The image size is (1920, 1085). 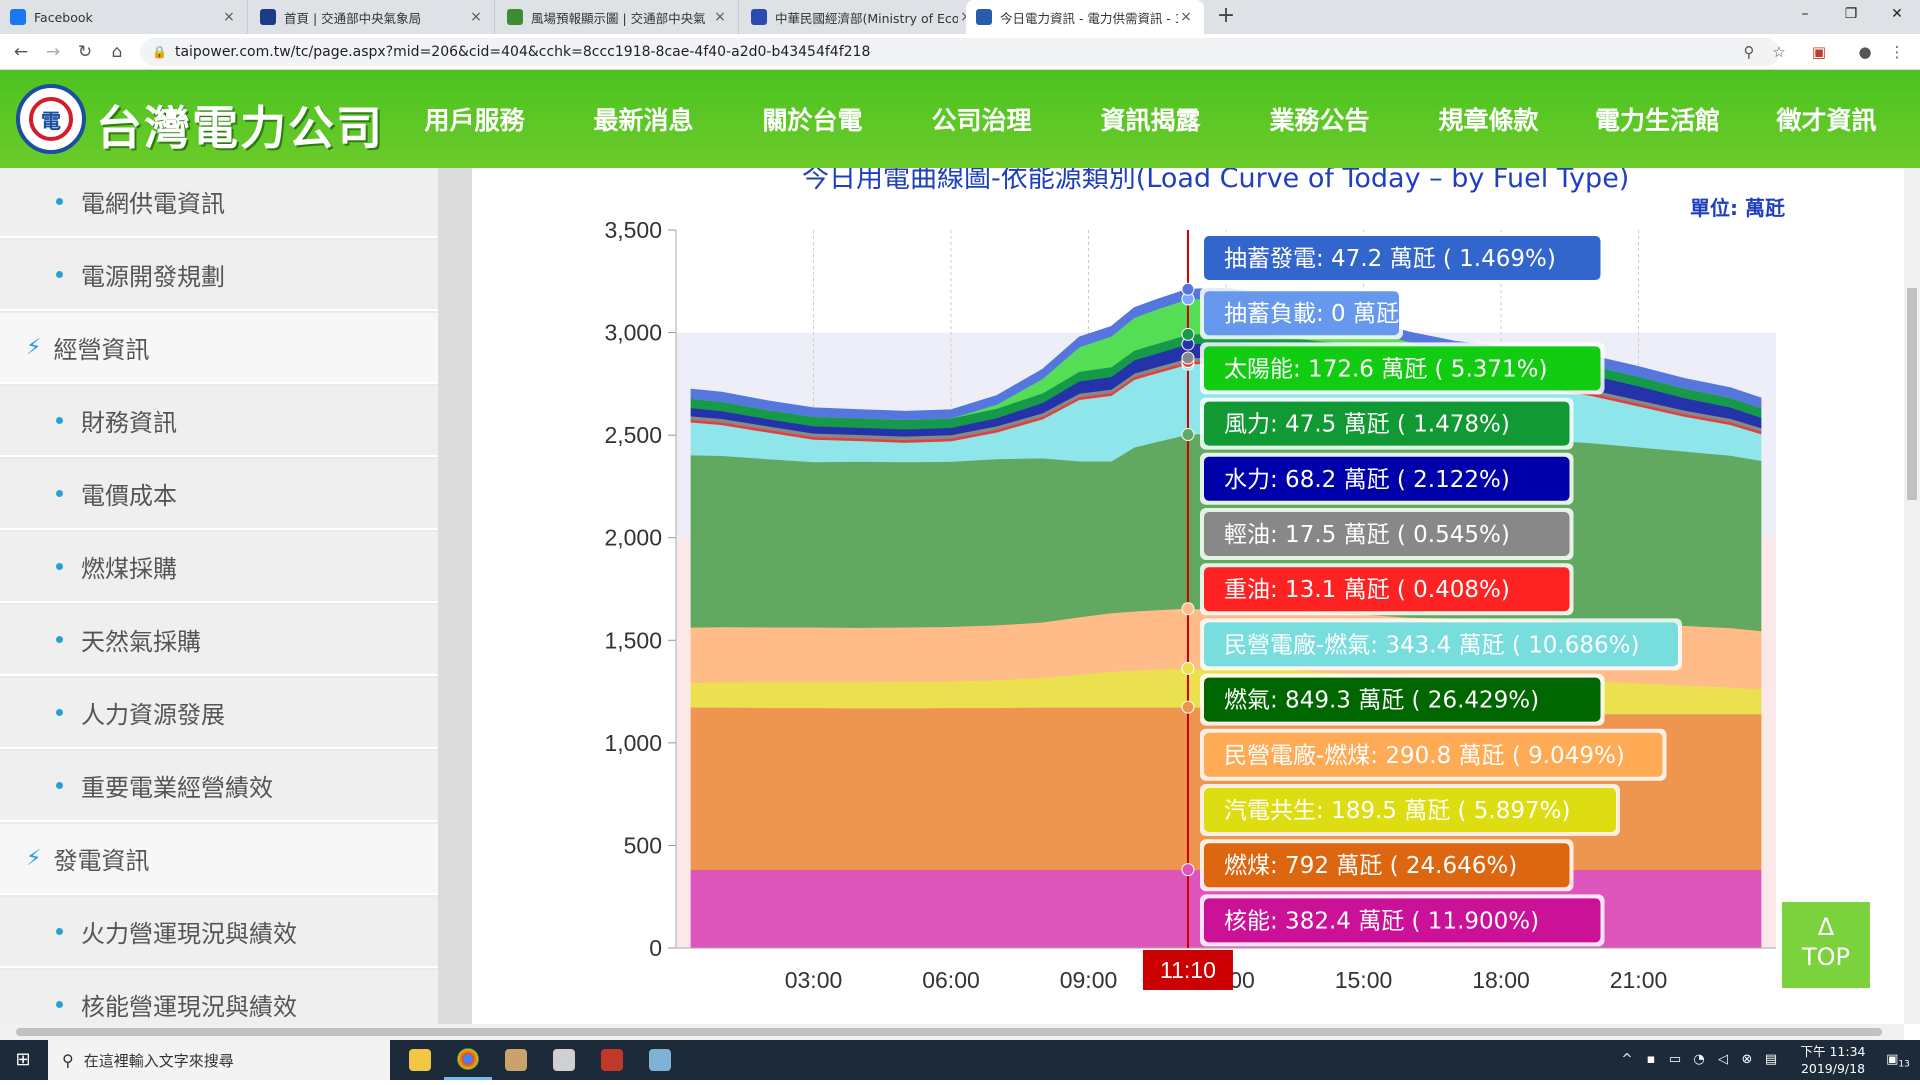 What do you see at coordinates (1771, 1059) in the screenshot?
I see `tray-ime-icon: ▤` at bounding box center [1771, 1059].